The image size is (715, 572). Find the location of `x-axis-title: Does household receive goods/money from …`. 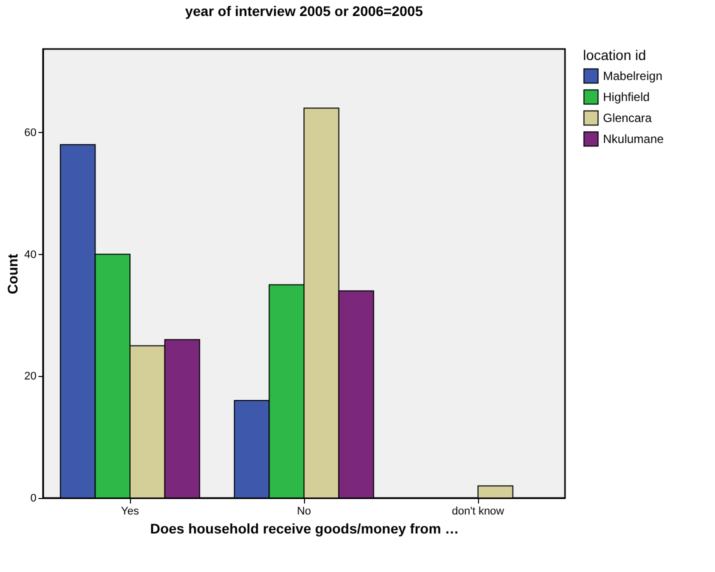

x-axis-title: Does household receive goods/money from … is located at coordinates (304, 528).